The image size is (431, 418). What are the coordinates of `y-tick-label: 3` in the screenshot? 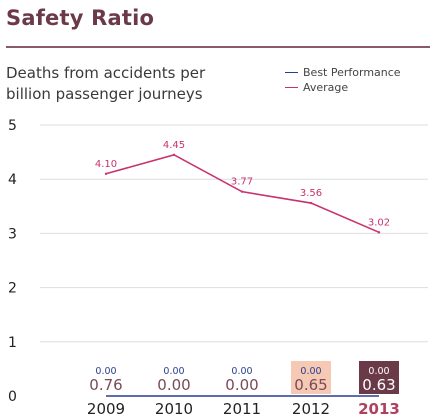 It's located at (12, 234).